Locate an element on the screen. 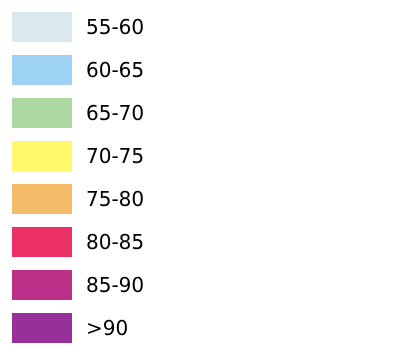 The image size is (414, 345). legend-label: 80-85 is located at coordinates (115, 242).